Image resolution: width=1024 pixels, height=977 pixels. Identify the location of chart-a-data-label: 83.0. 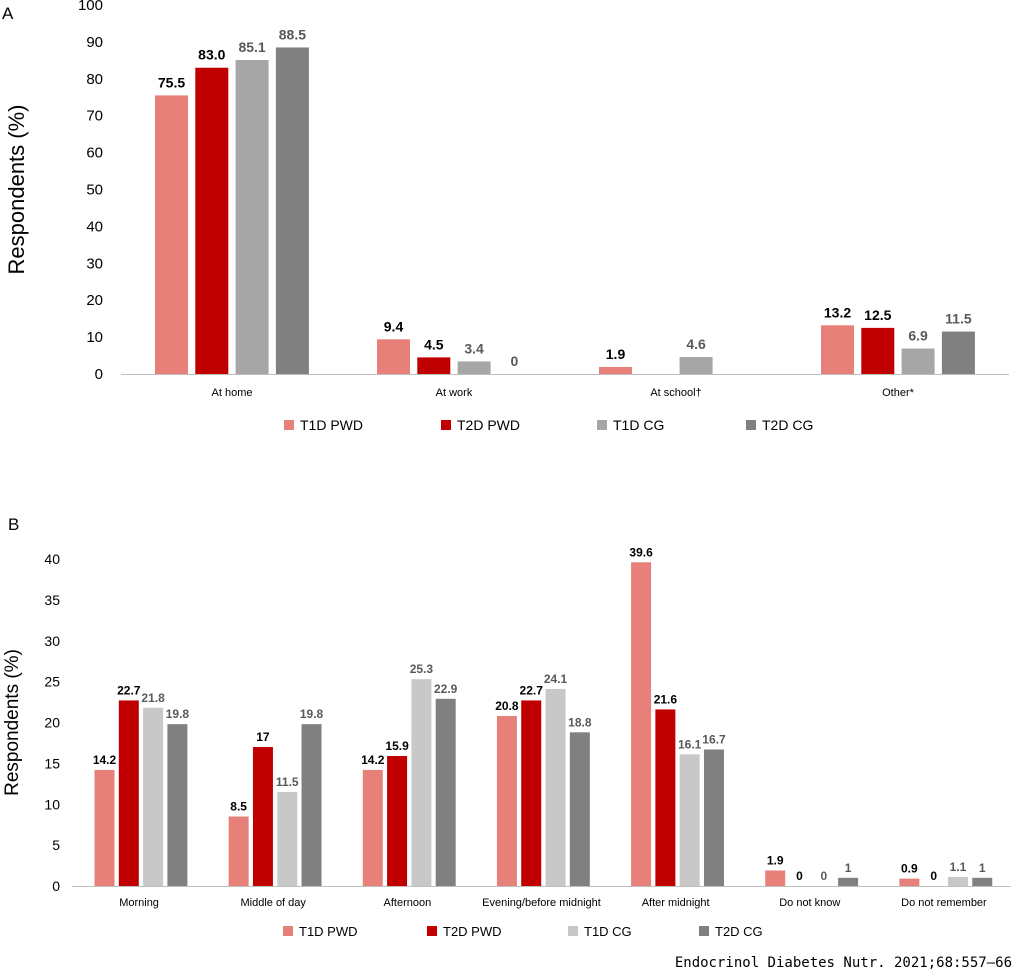
(211, 55).